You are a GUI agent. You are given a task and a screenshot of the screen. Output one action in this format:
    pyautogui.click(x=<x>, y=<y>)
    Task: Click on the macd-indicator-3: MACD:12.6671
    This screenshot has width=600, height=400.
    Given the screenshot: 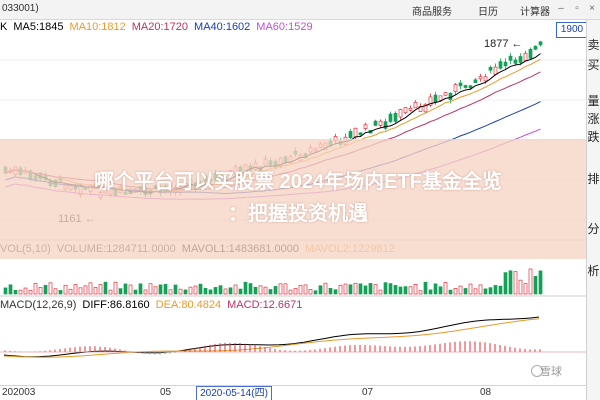 What is the action you would take?
    pyautogui.click(x=265, y=305)
    